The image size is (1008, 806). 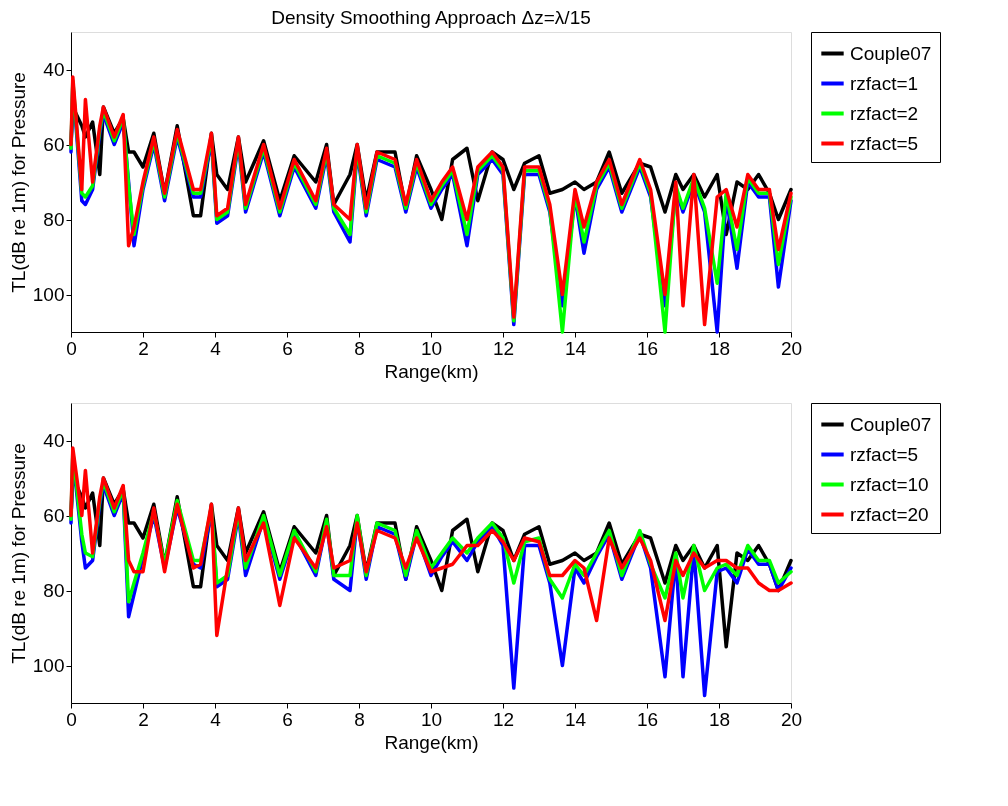 What do you see at coordinates (884, 83) in the screenshot?
I see `legend-label: rzfact=1` at bounding box center [884, 83].